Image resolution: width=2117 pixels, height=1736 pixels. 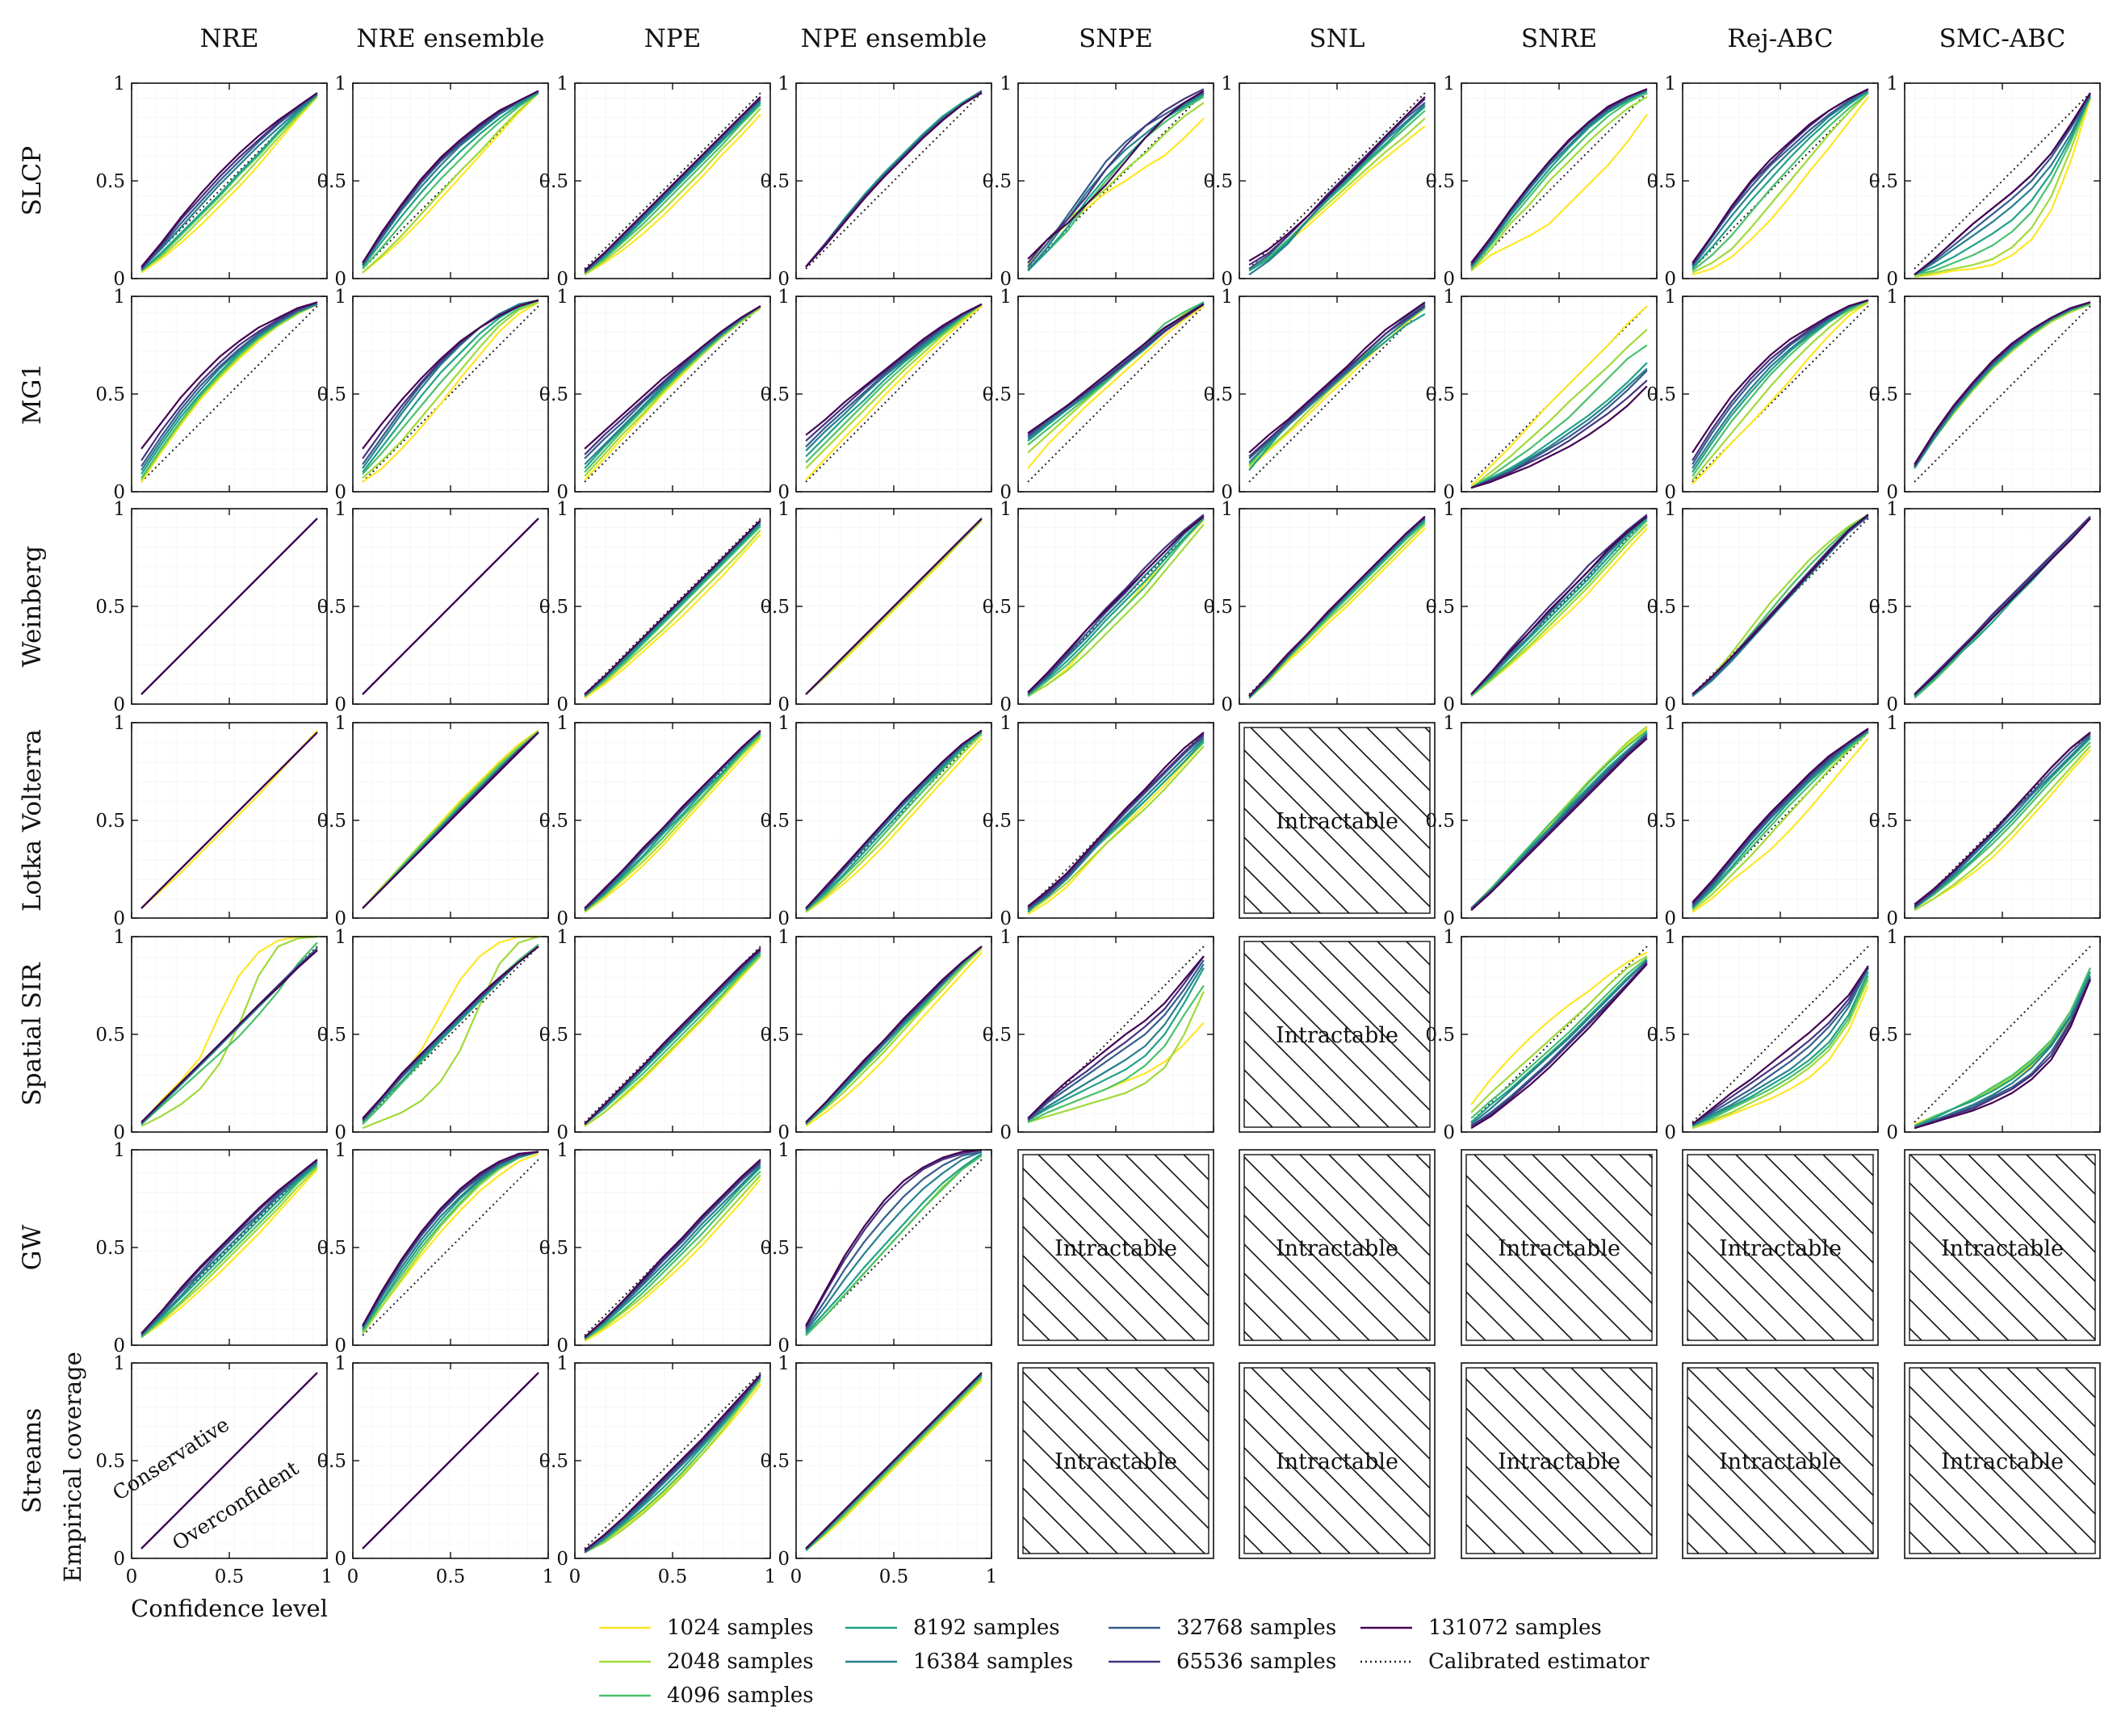 What do you see at coordinates (327, 1576) in the screenshot?
I see `x-tick-label: 1` at bounding box center [327, 1576].